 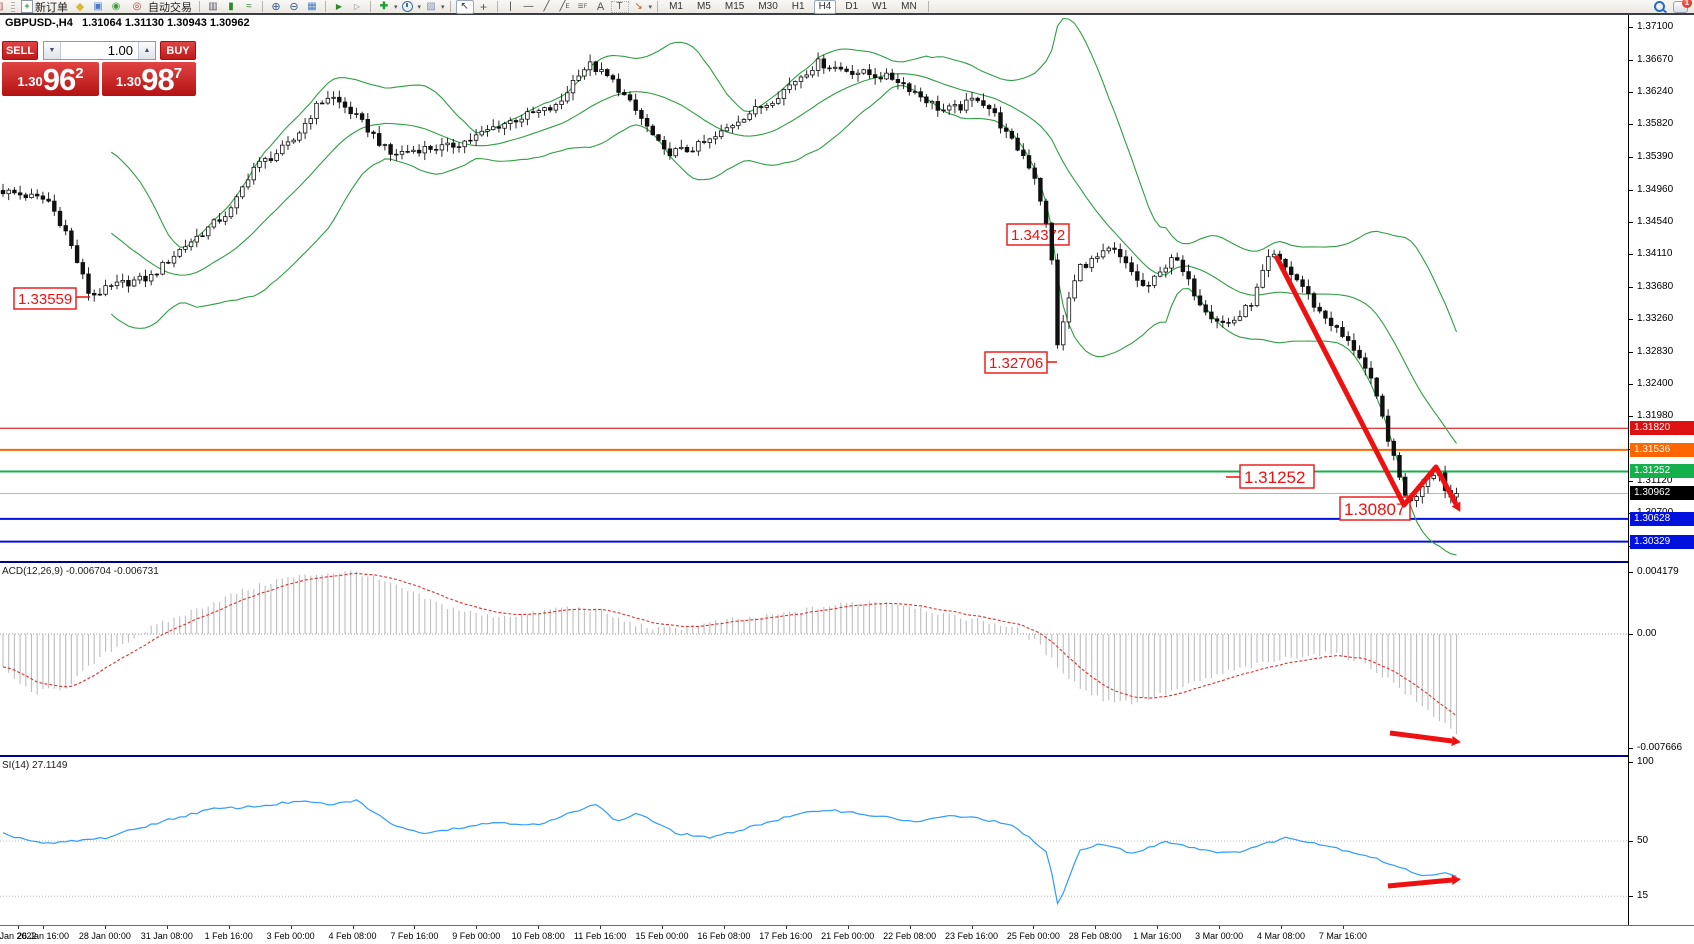 I want to click on price-tick-label: 1.33680, so click(x=1655, y=286).